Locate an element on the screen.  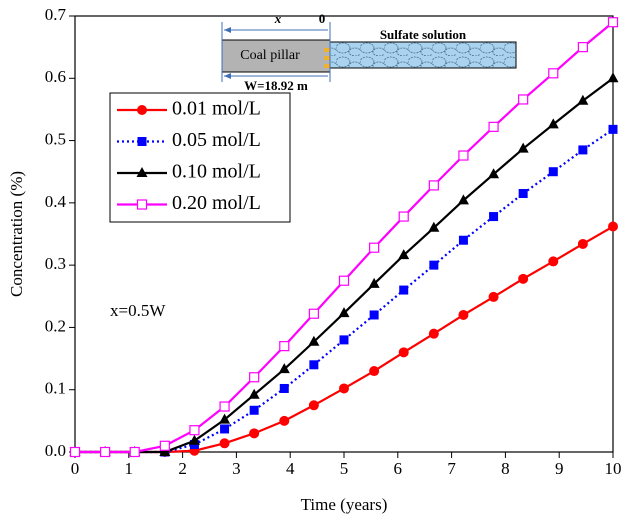
legend-label: 0.20 mol/L is located at coordinates (216, 203).